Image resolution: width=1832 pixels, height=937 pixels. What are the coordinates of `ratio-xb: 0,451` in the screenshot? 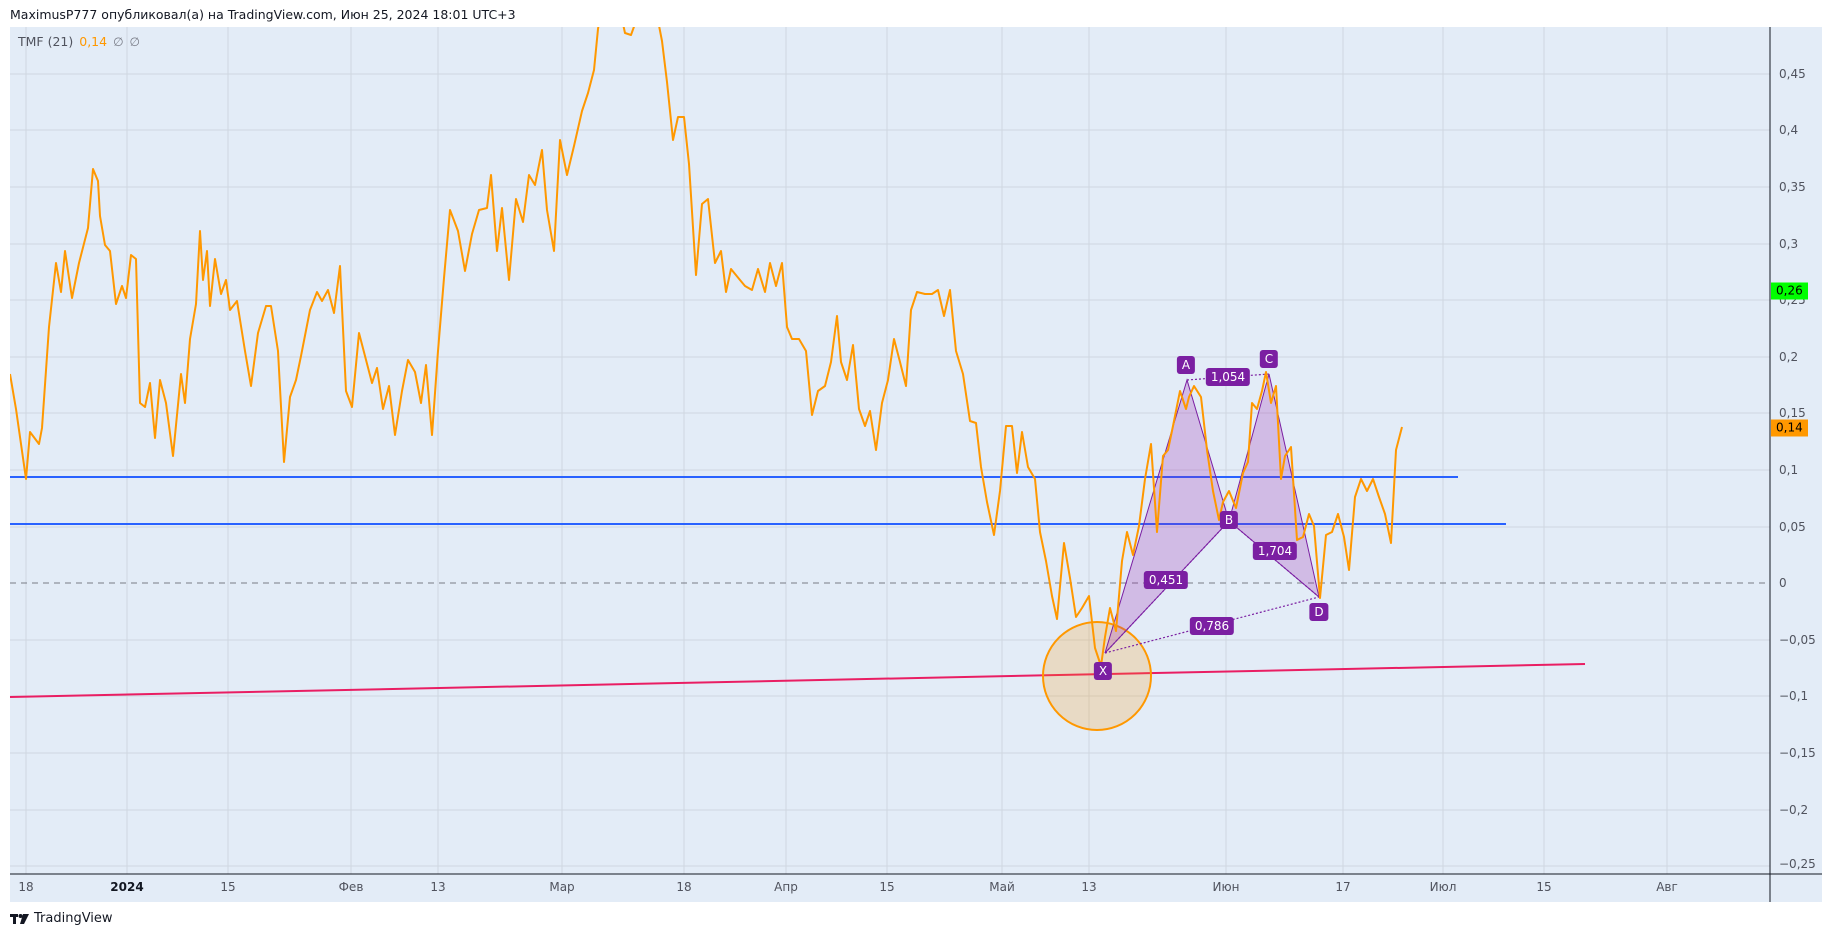 It's located at (1166, 580).